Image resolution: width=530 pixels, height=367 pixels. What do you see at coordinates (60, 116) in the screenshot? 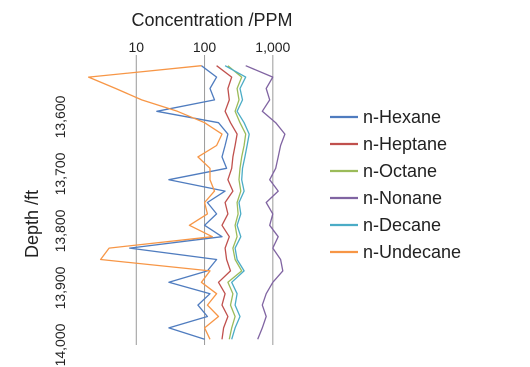
I see `y-tick-label-0: 13,600` at bounding box center [60, 116].